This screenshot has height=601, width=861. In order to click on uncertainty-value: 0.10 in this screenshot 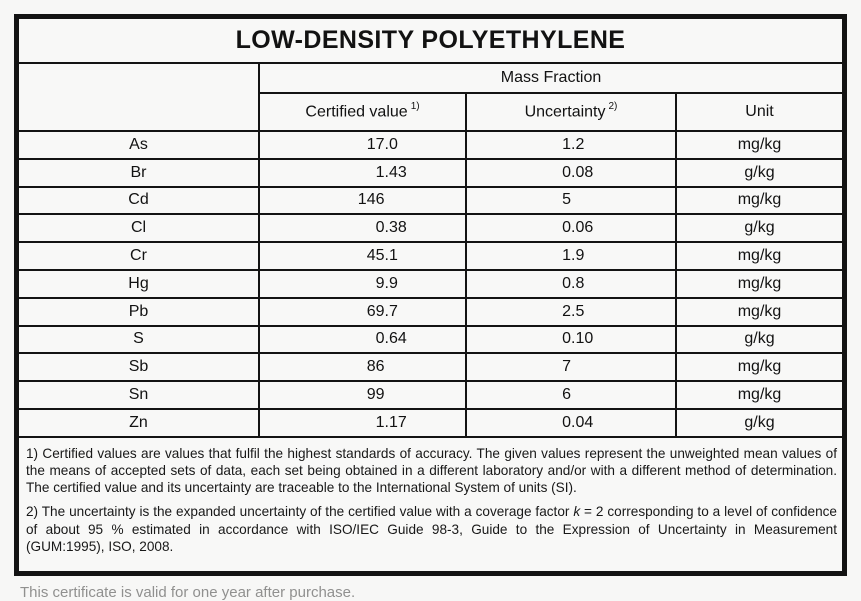, I will do `click(578, 339)`.